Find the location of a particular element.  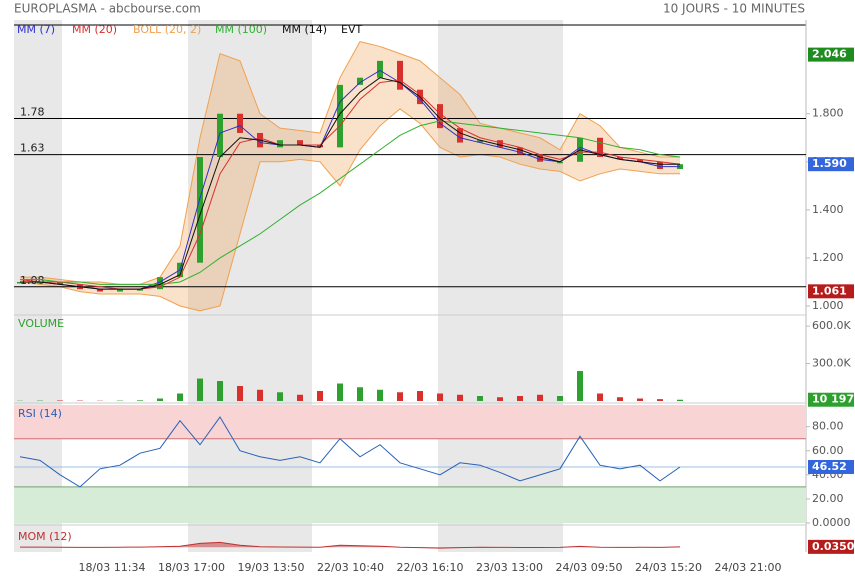

y-tick-label: 60.00 is located at coordinates (828, 450).